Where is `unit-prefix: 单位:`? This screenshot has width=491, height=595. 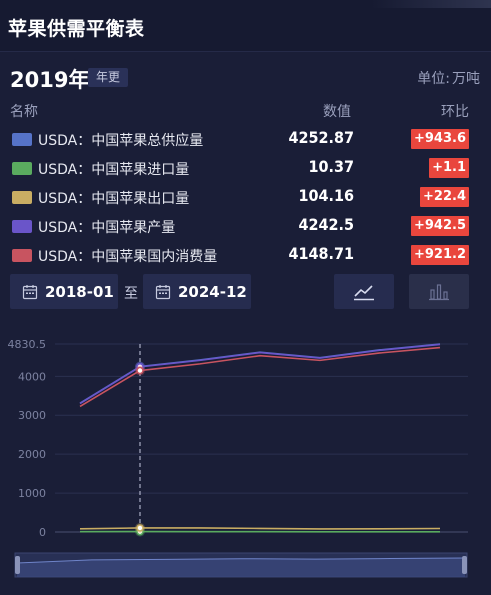
unit-prefix: 单位: is located at coordinates (433, 79).